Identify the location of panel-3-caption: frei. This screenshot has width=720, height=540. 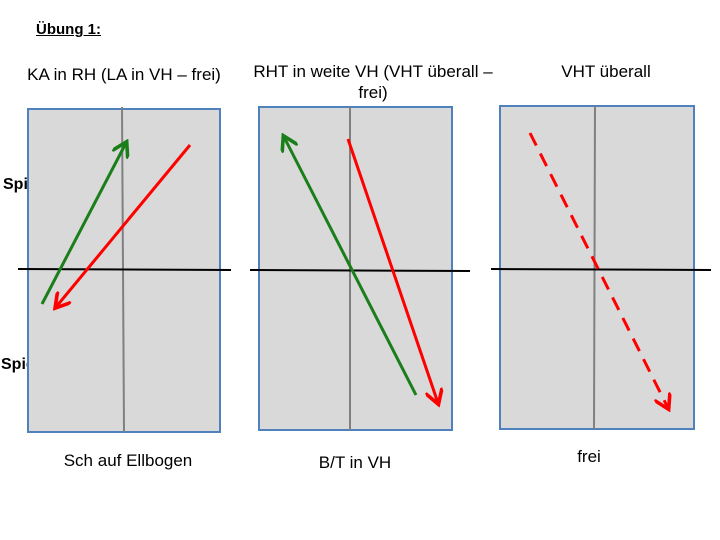
(589, 456).